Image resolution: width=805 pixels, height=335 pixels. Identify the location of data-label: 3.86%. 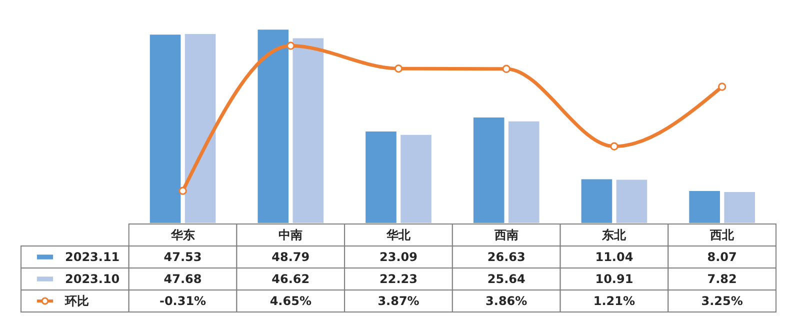
(507, 301).